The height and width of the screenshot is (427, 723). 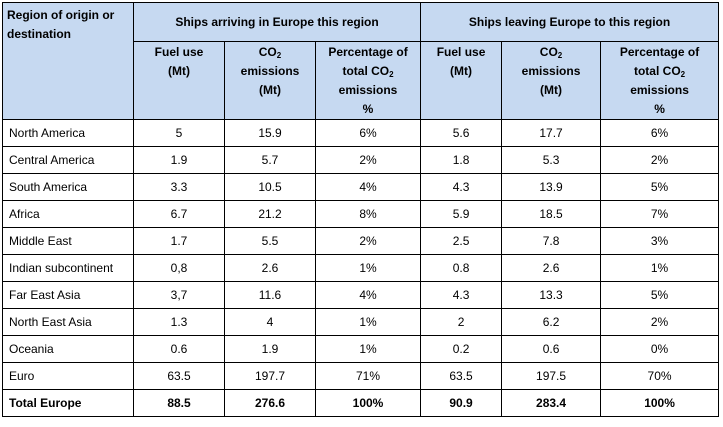 What do you see at coordinates (551, 376) in the screenshot?
I see `departure-co2-cell: 197.5` at bounding box center [551, 376].